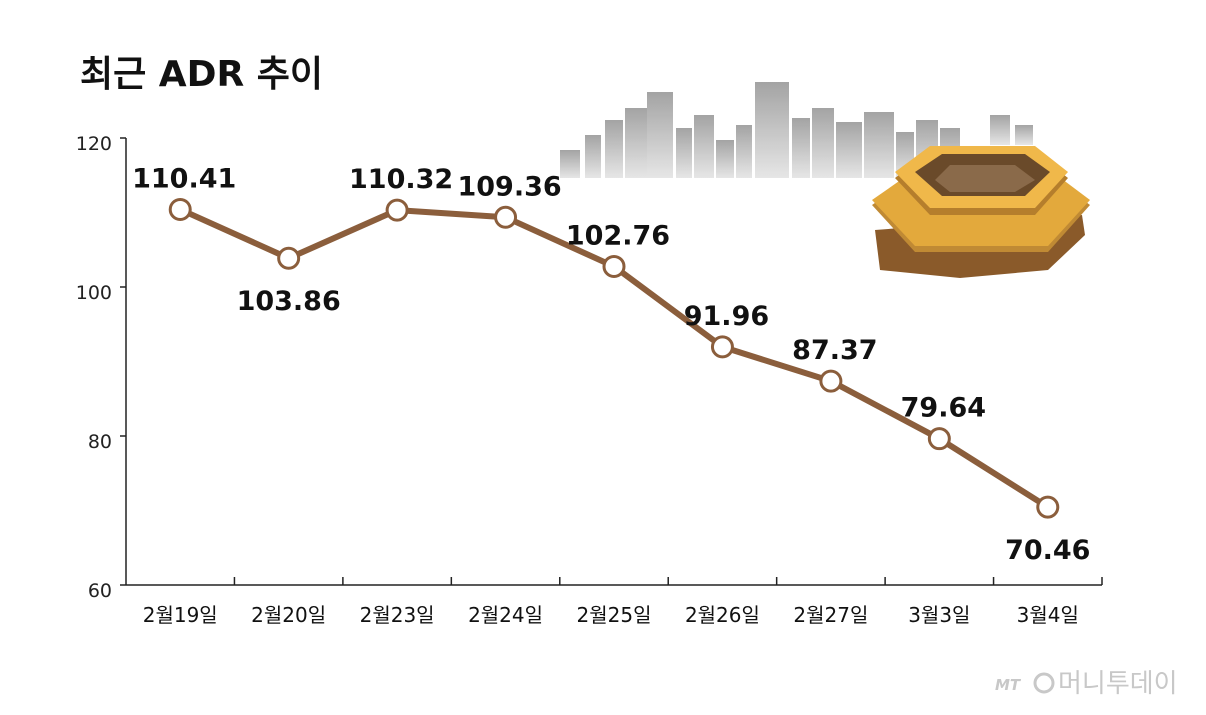 The width and height of the screenshot is (1206, 715). I want to click on x-tick-label: 2월27일, so click(830, 615).